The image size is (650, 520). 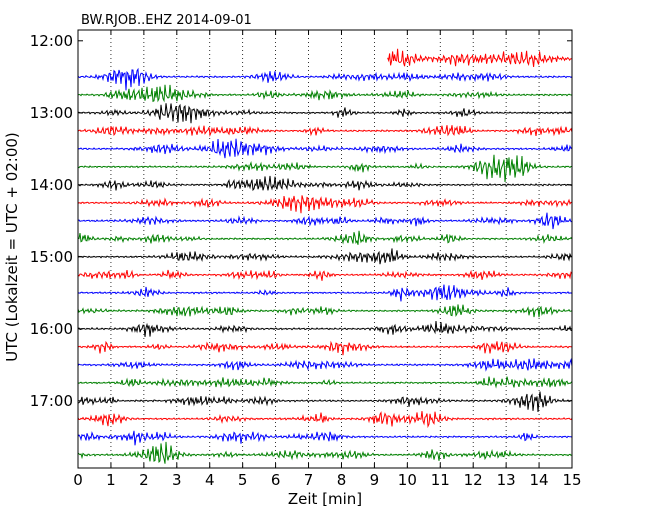 What do you see at coordinates (51, 329) in the screenshot?
I see `y-tick-label: 16:00` at bounding box center [51, 329].